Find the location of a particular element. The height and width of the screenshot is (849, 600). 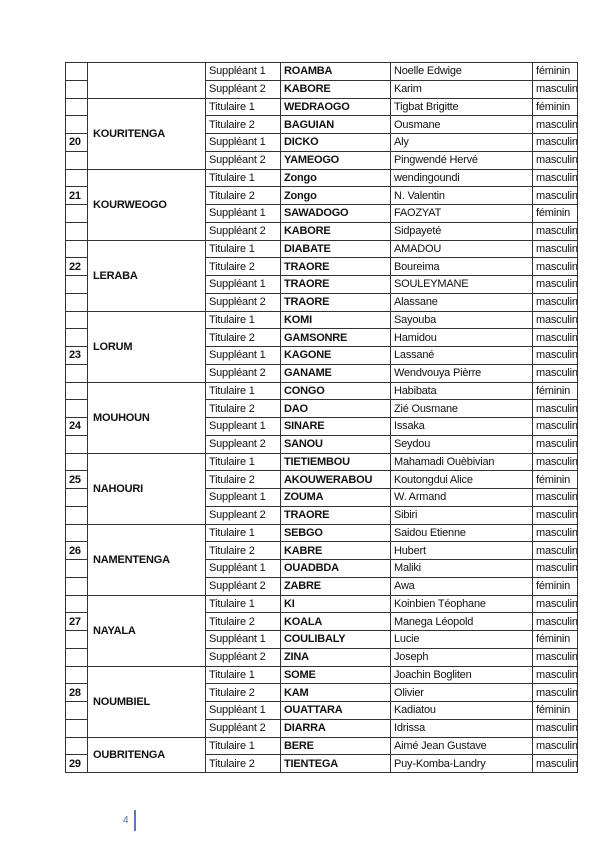

firstname-cell: Saidou Etienne is located at coordinates (461, 533).